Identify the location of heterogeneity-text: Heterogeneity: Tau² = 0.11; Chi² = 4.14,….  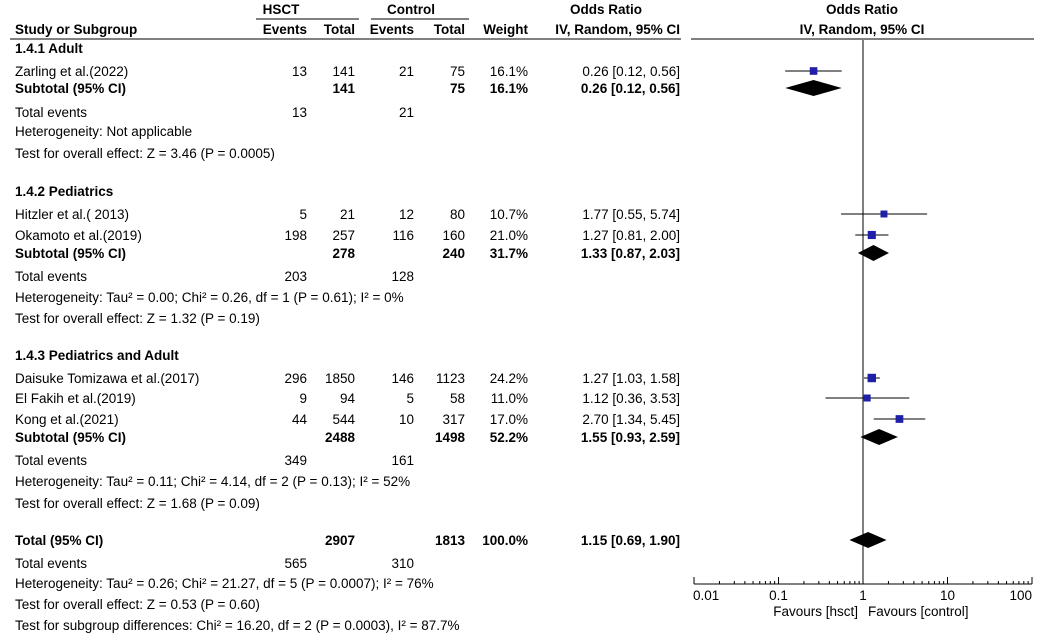
(212, 481).